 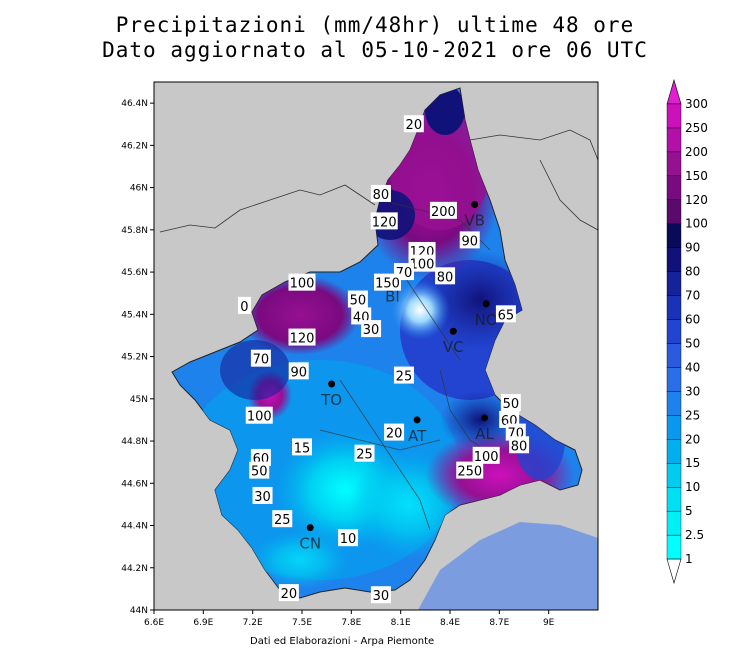 What do you see at coordinates (244, 307) in the screenshot?
I see `contour-label-text: 0` at bounding box center [244, 307].